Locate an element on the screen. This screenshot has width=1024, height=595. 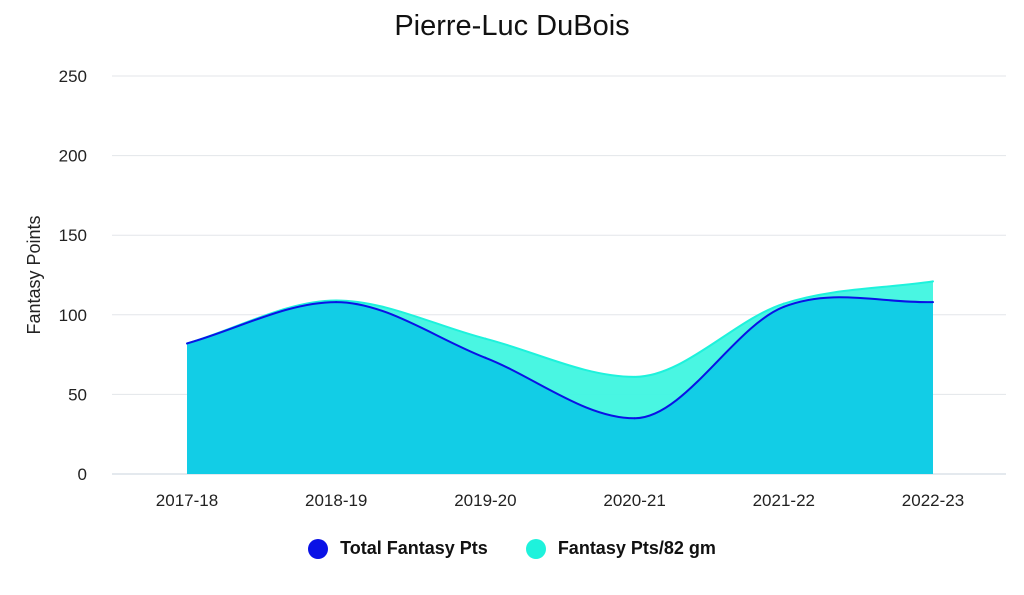
legend: Total Fantasy Pts Fantasy Pts/82 gm is located at coordinates (512, 548).